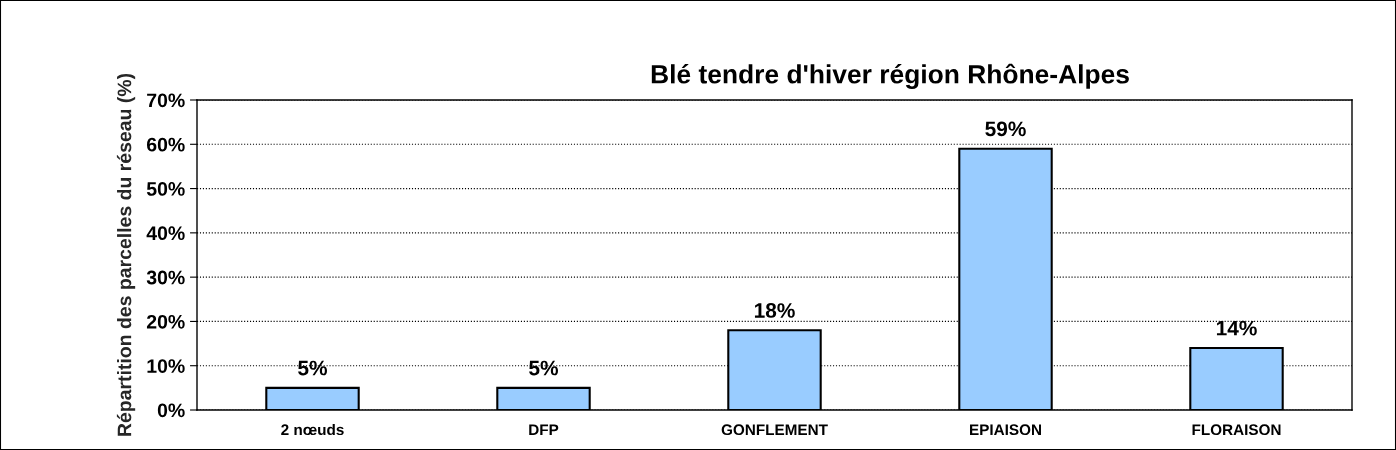  What do you see at coordinates (774, 310) in the screenshot?
I see `text: 18%` at bounding box center [774, 310].